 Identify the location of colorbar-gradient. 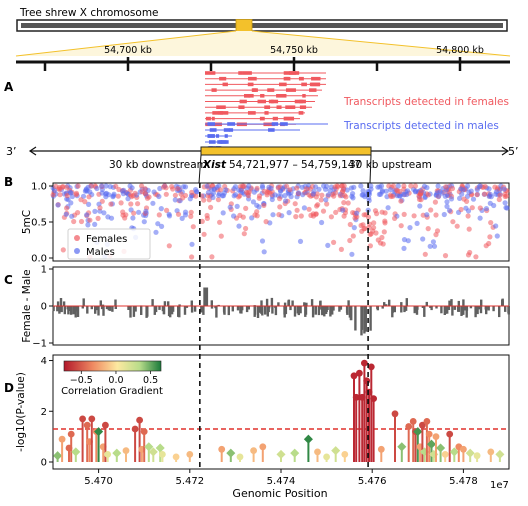
(112, 366).